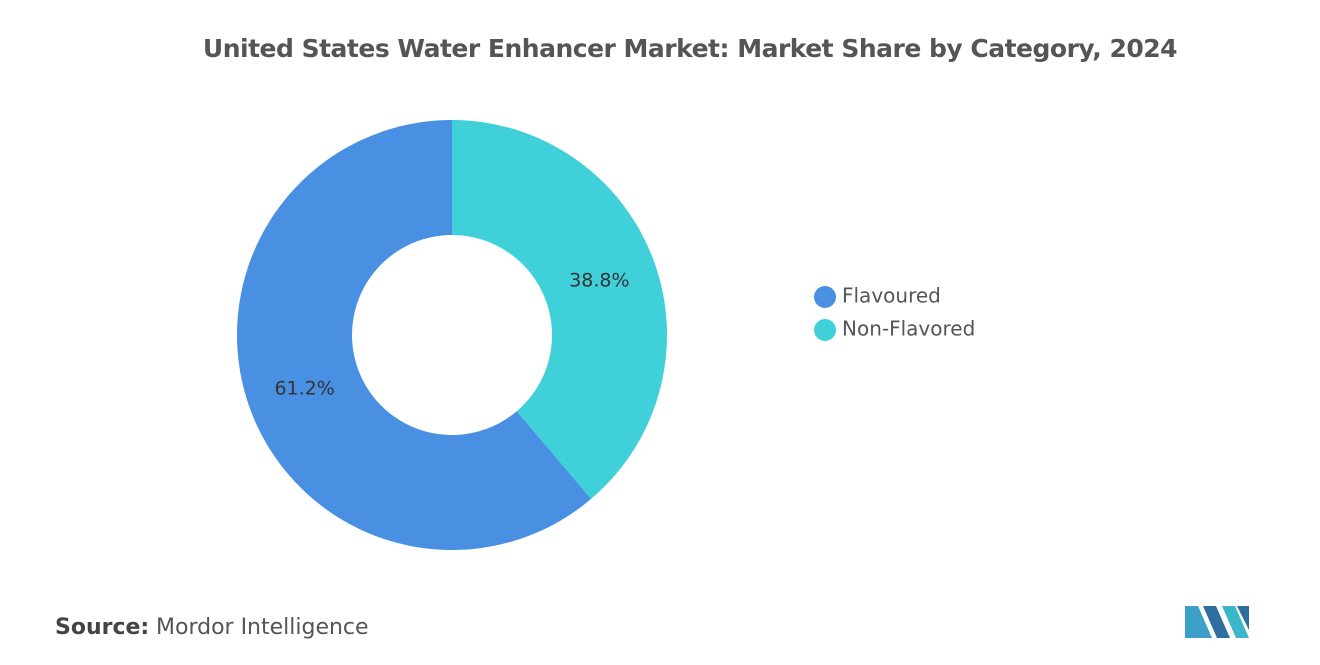  What do you see at coordinates (262, 627) in the screenshot?
I see `source-text: Mordor Intelligence` at bounding box center [262, 627].